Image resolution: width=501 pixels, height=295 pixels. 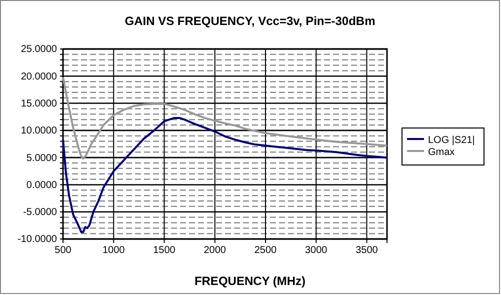 What do you see at coordinates (266, 250) in the screenshot?
I see `x-tick-label: 2500` at bounding box center [266, 250].